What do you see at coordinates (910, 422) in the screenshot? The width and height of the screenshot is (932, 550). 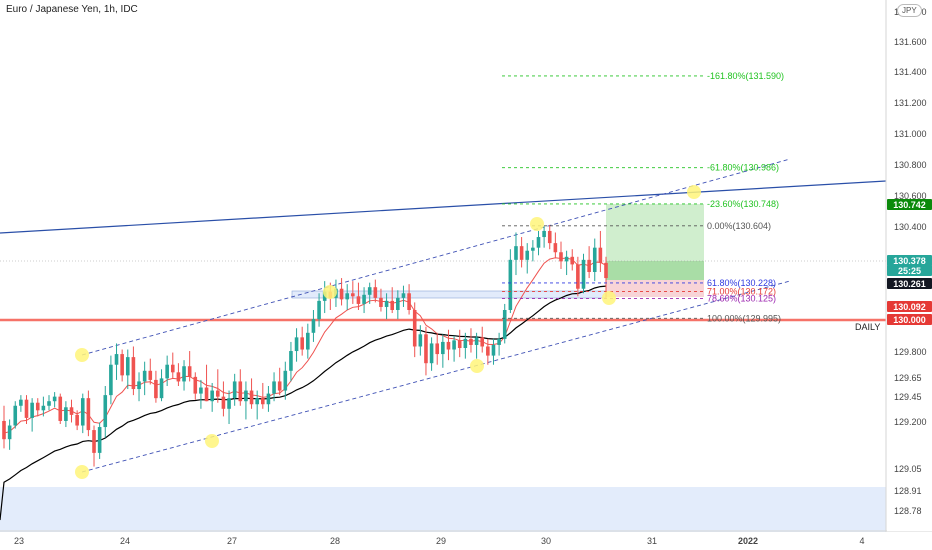 I see `y-tick-label: 129.200` at bounding box center [910, 422].